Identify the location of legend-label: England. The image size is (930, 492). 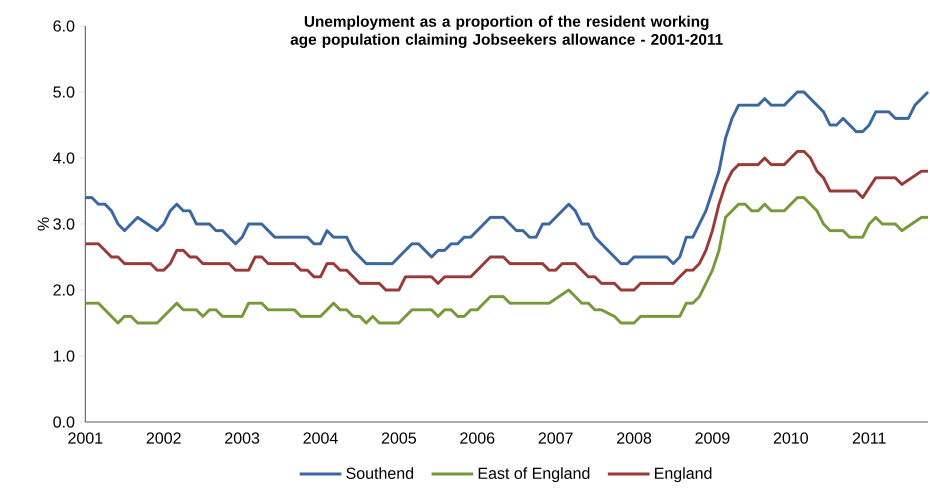
(683, 474).